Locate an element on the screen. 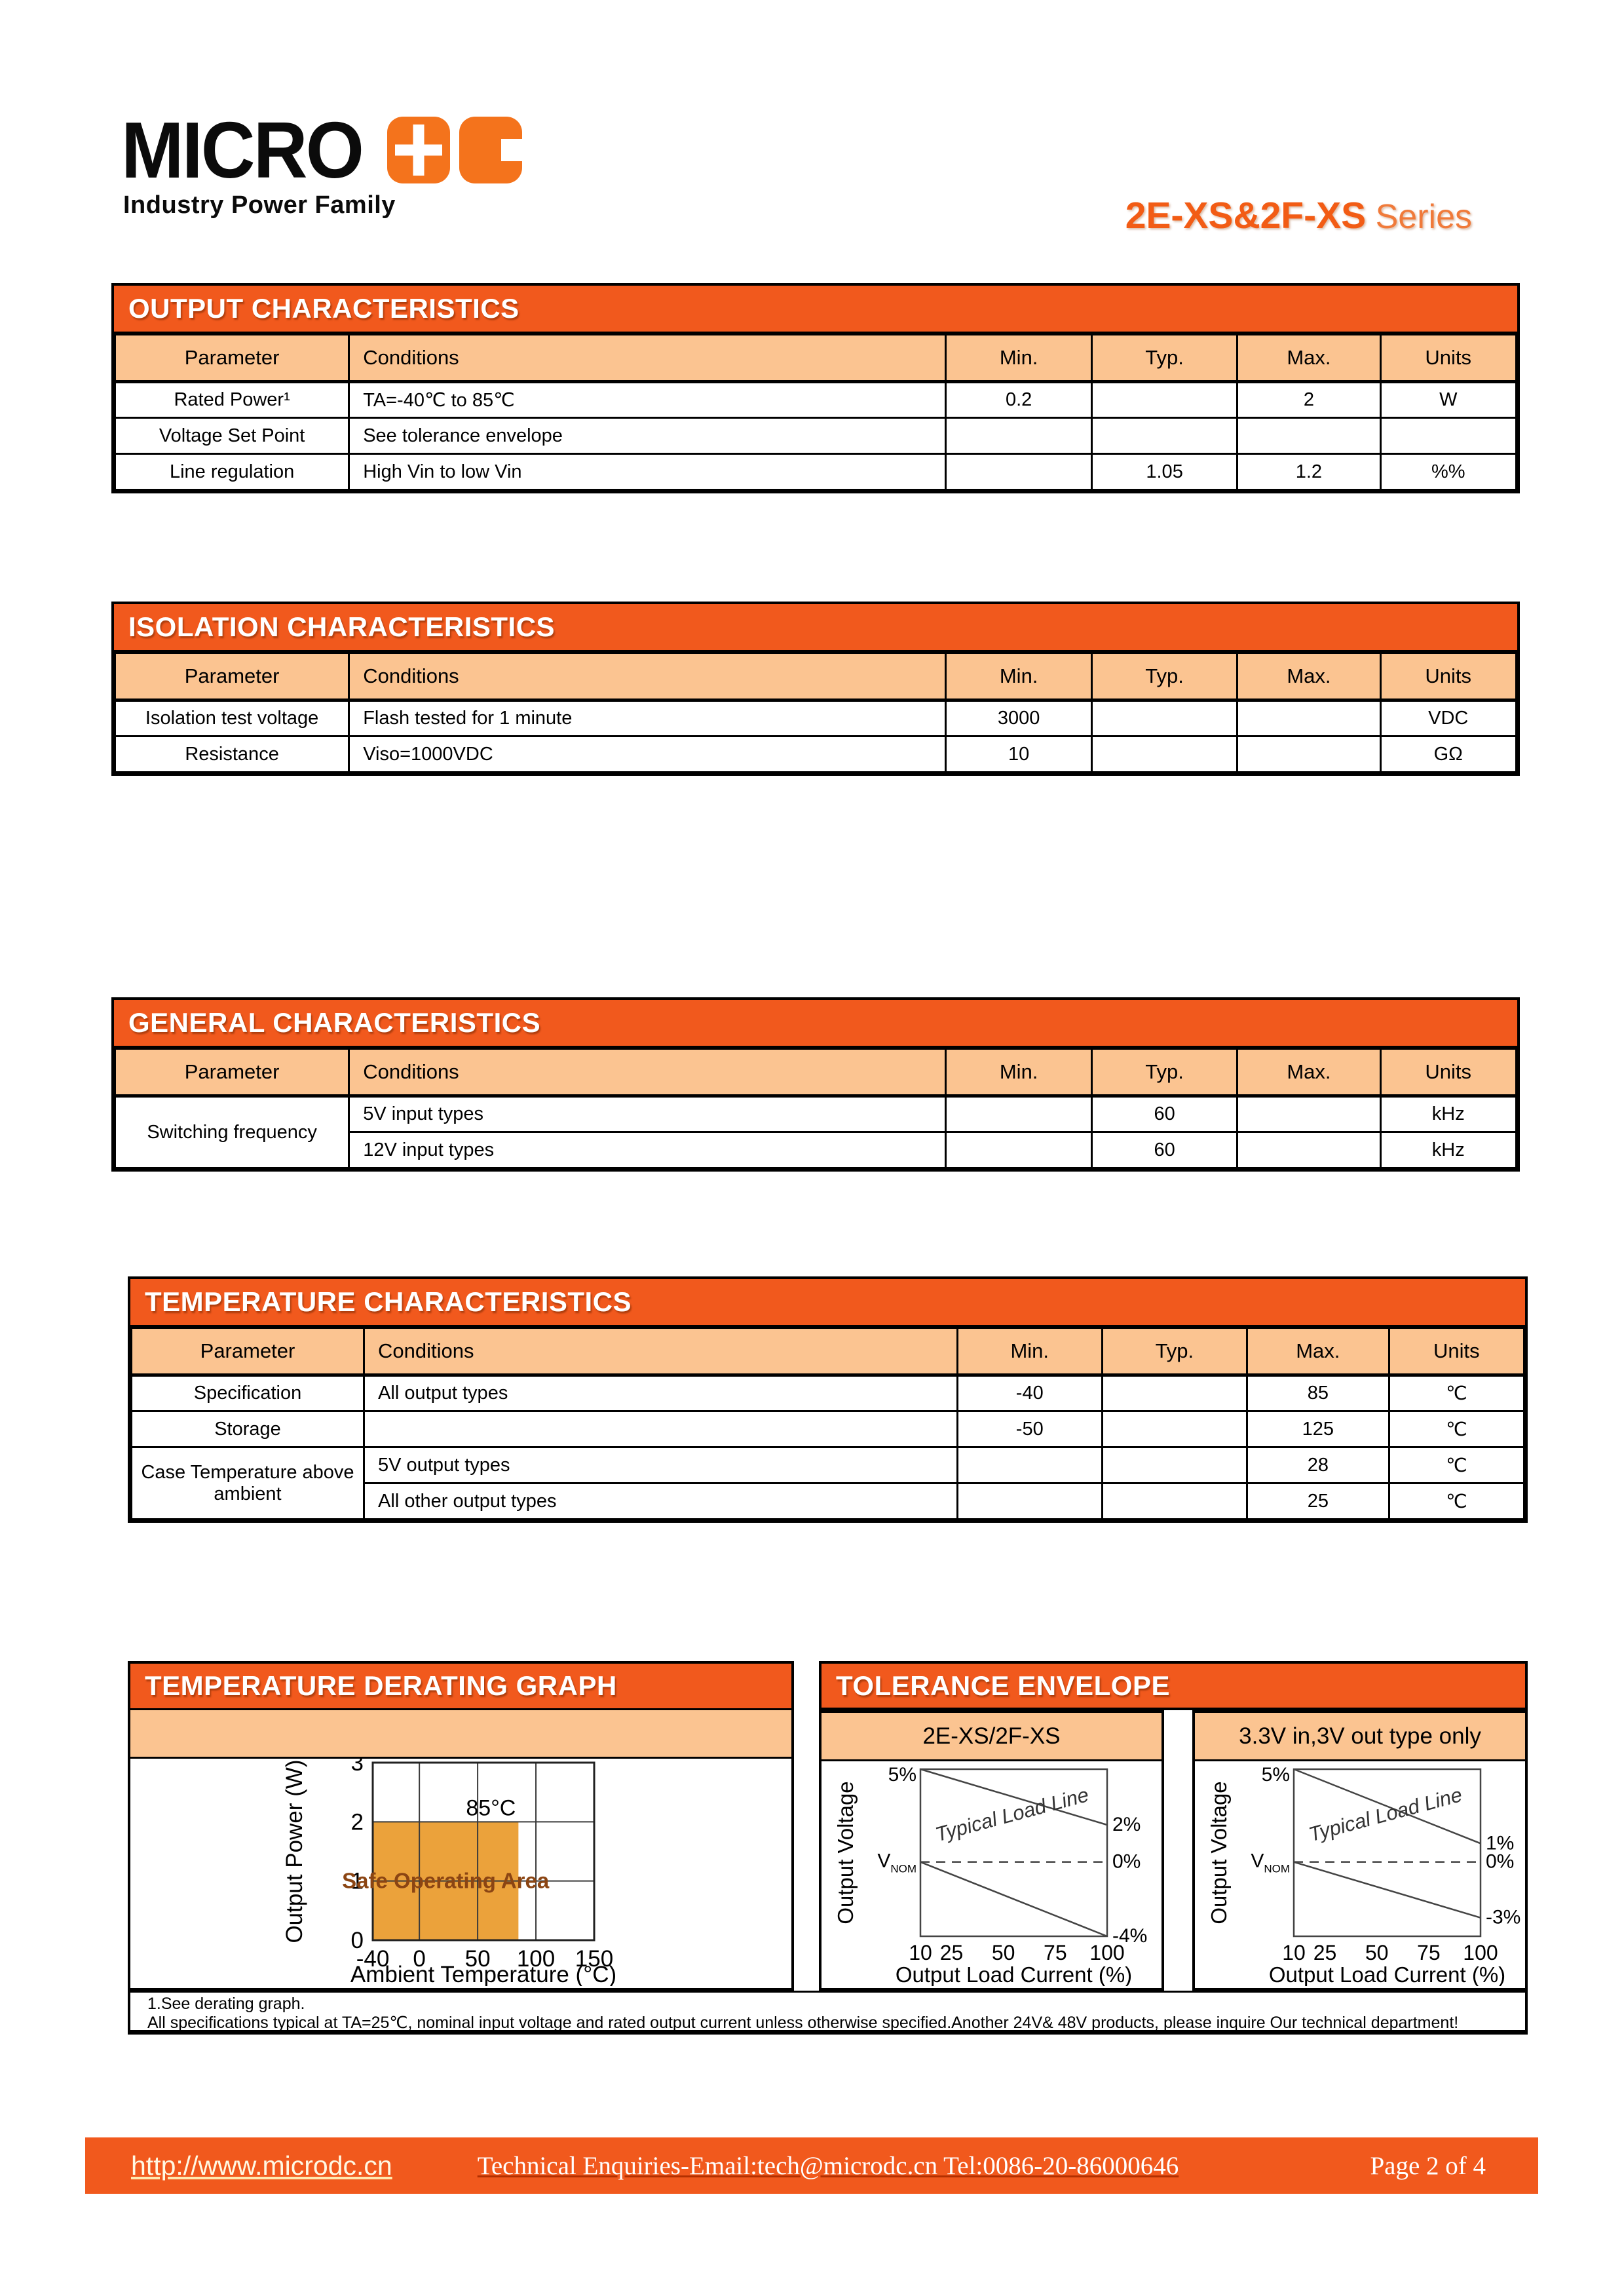 This screenshot has width=1624, height=2296. section-title-general: GENERAL CHARACTERISTICS is located at coordinates (815, 1024).